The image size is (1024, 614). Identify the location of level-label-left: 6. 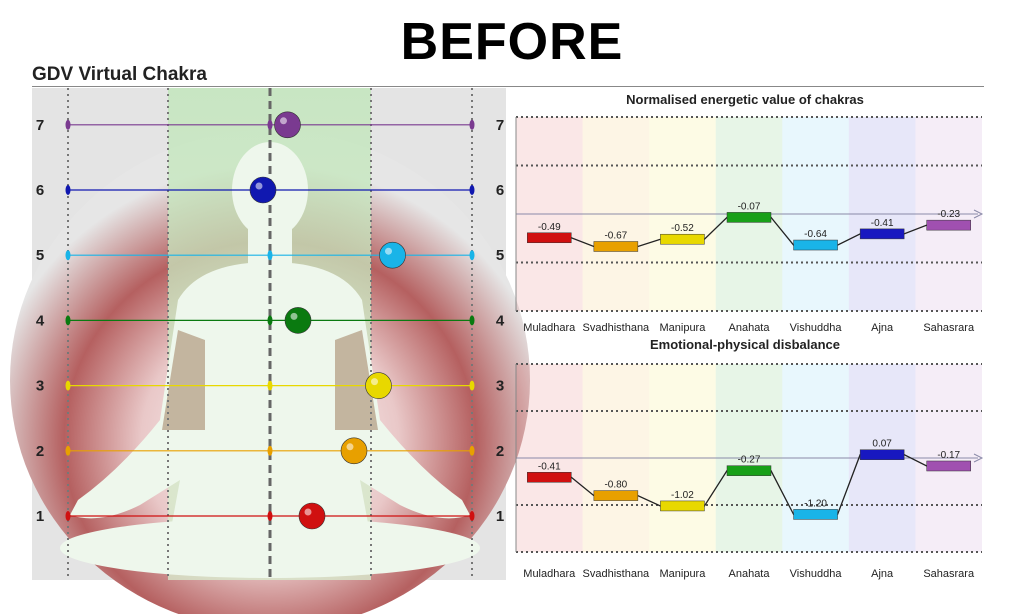
(40, 190).